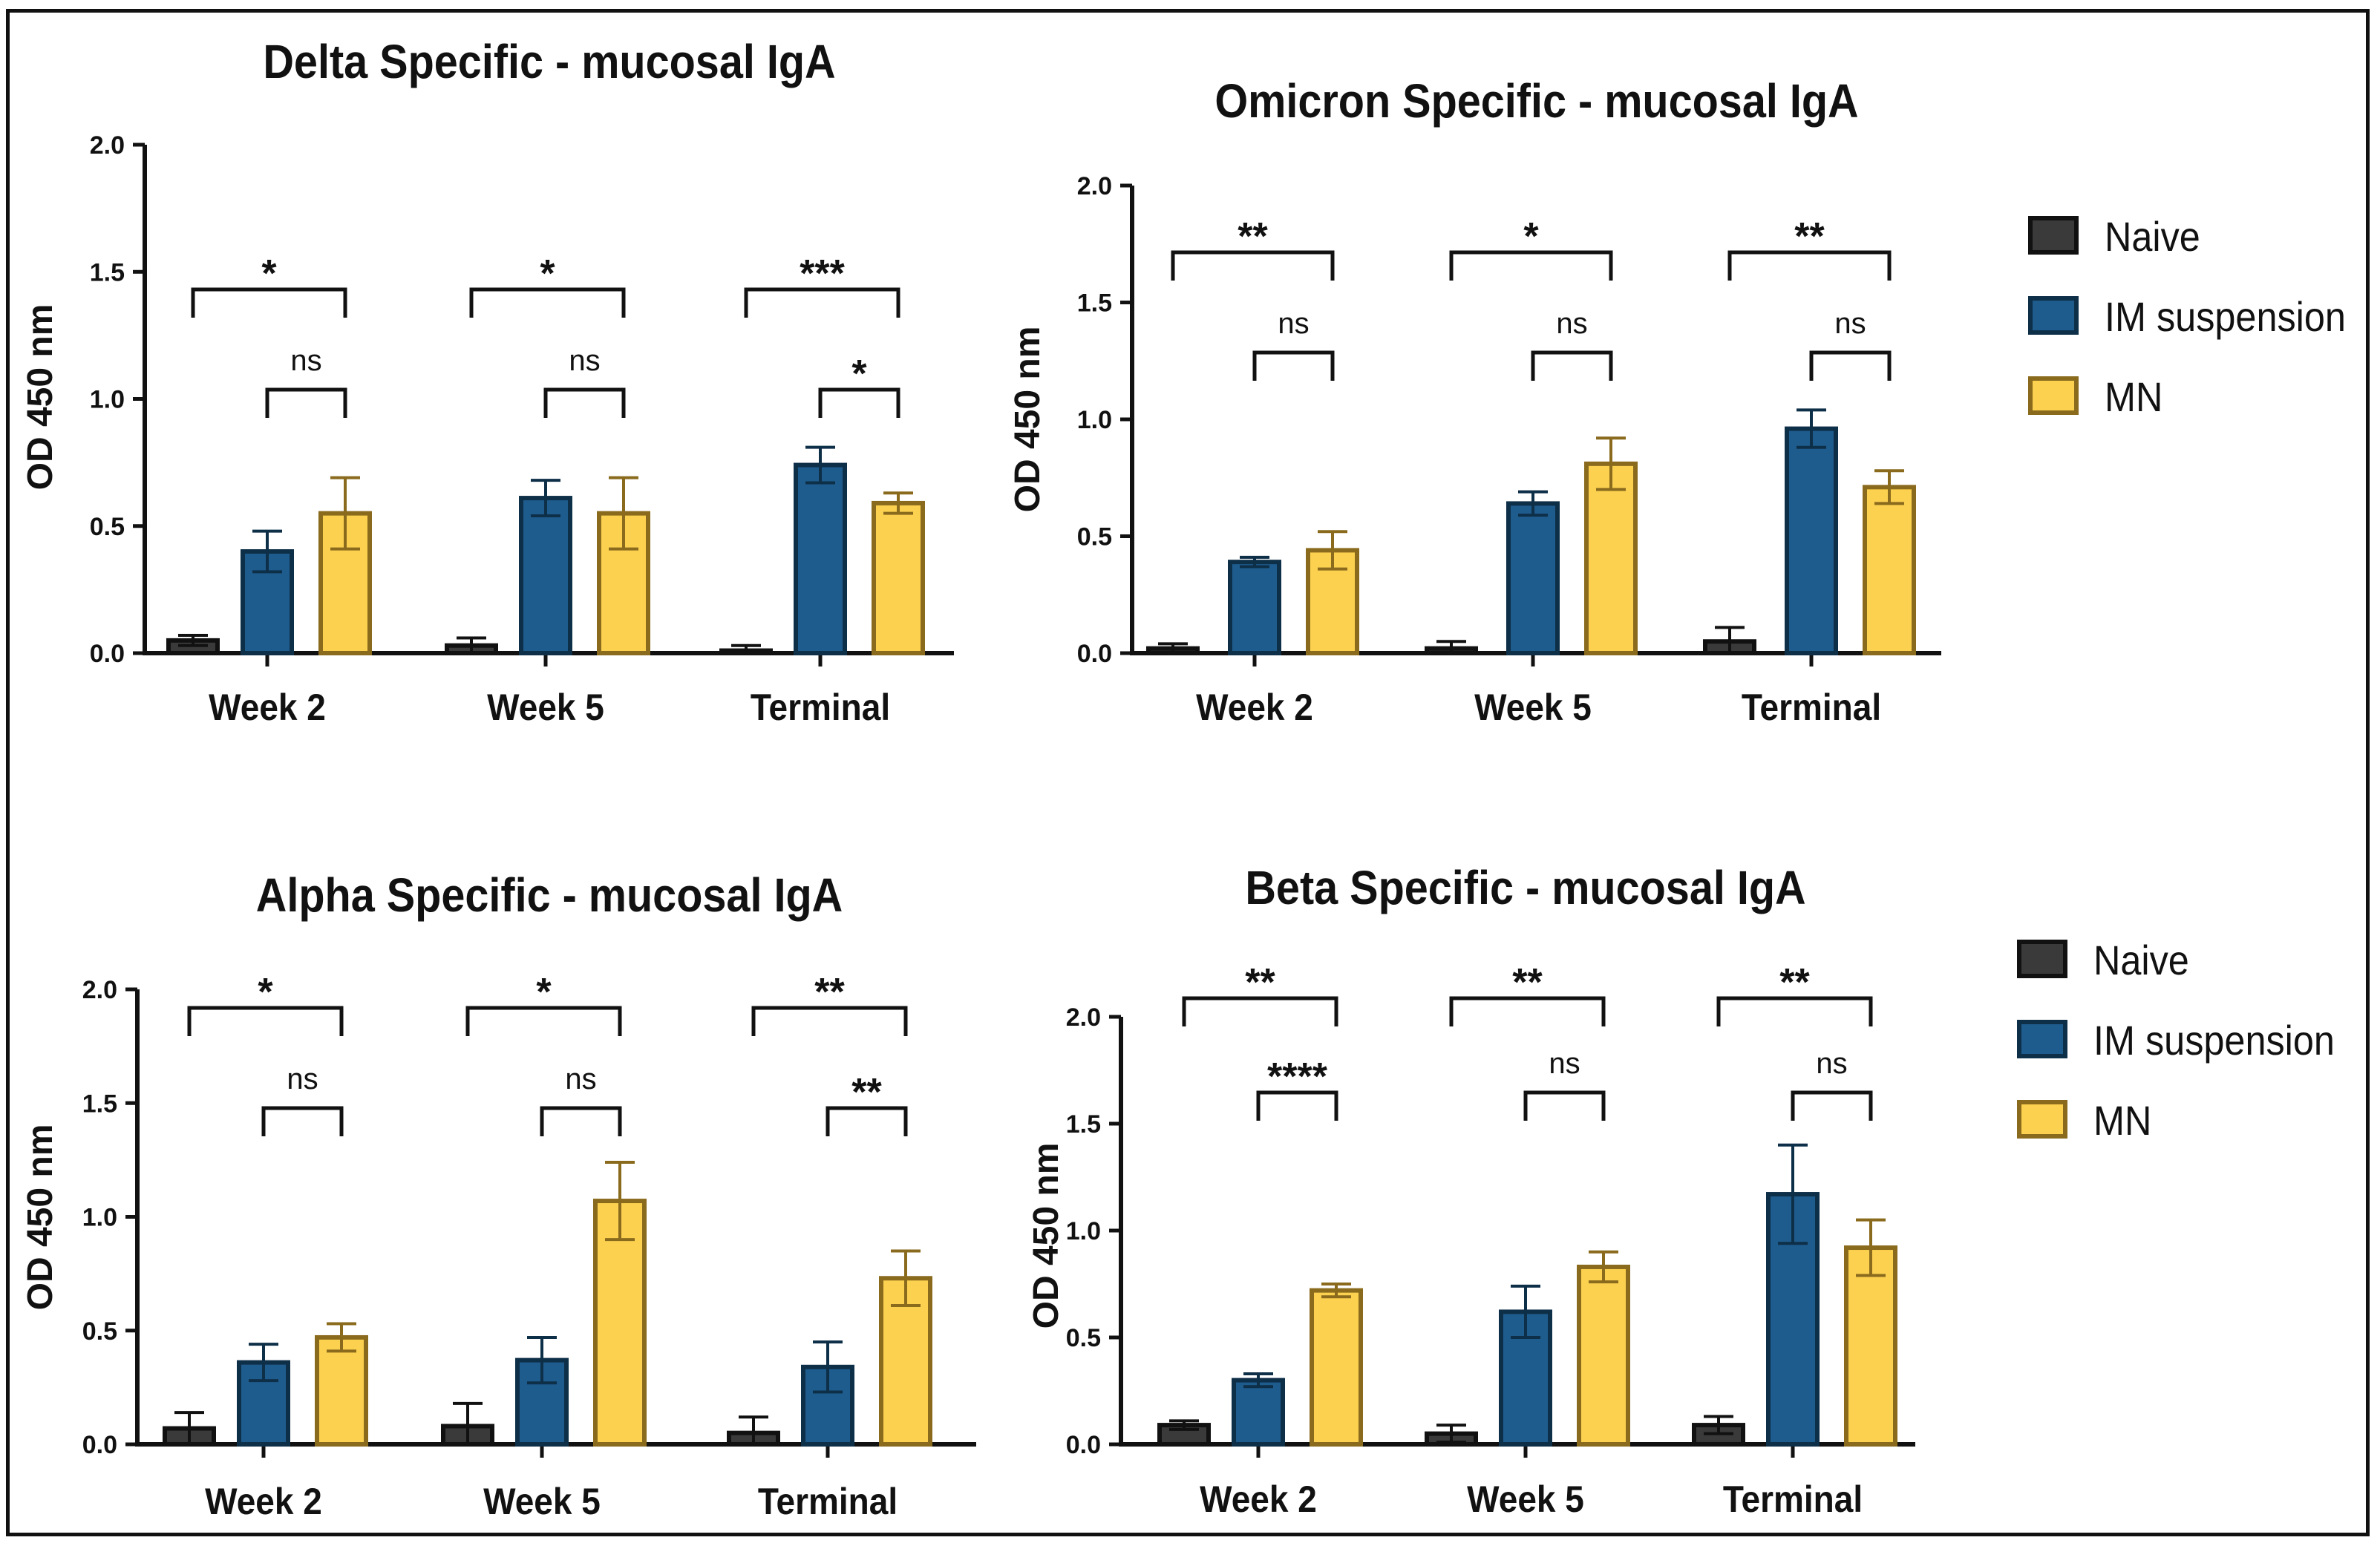  I want to click on panel4-x-tick-label: Week 5, so click(1526, 1499).